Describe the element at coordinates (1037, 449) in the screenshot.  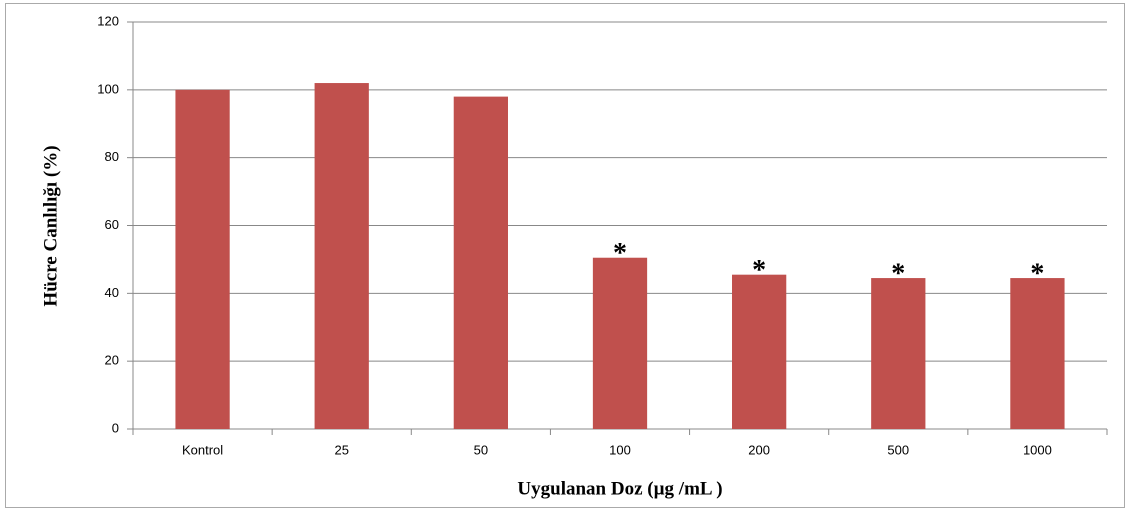
I see `x-tick-label: 1000` at that location.